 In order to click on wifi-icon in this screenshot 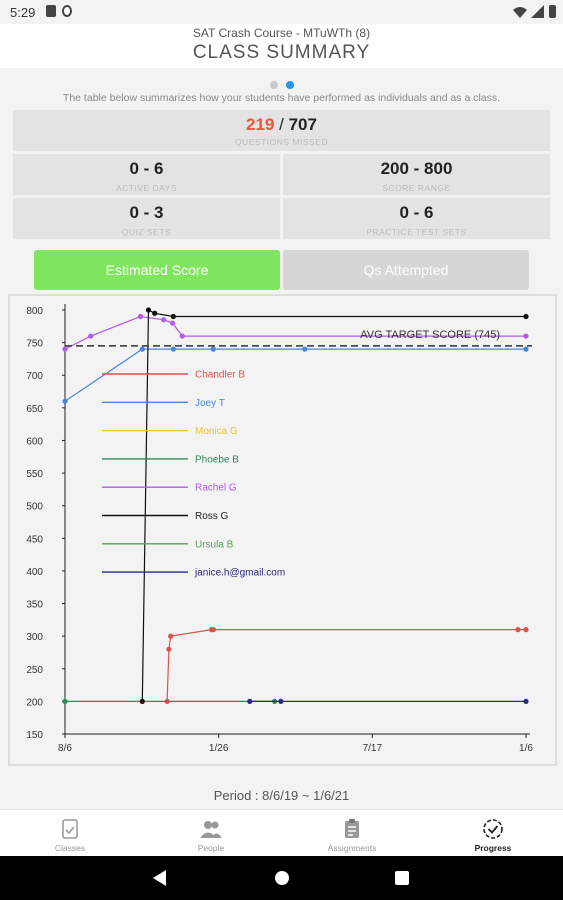, I will do `click(520, 12)`.